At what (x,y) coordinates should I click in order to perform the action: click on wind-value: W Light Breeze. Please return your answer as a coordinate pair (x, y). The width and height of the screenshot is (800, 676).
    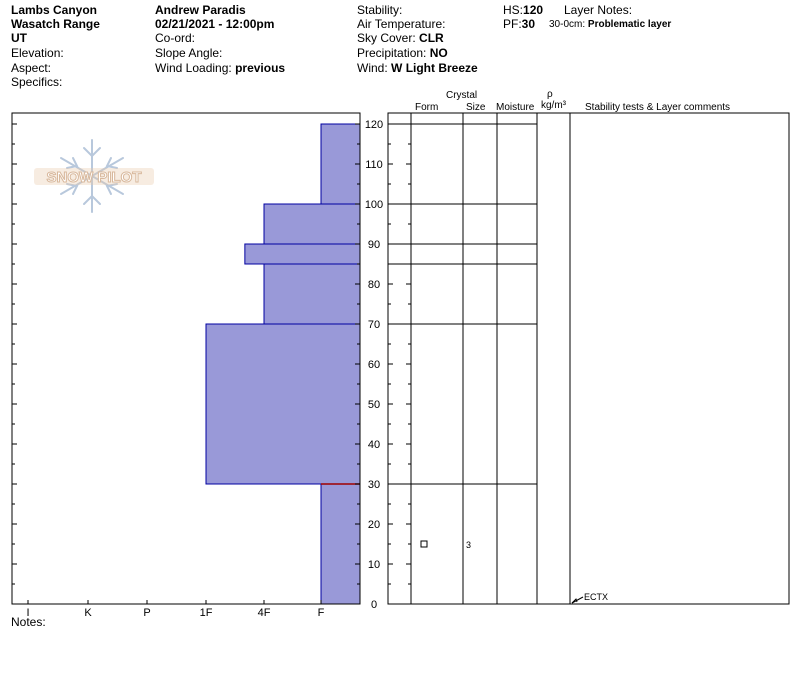
    Looking at the image, I should click on (434, 68).